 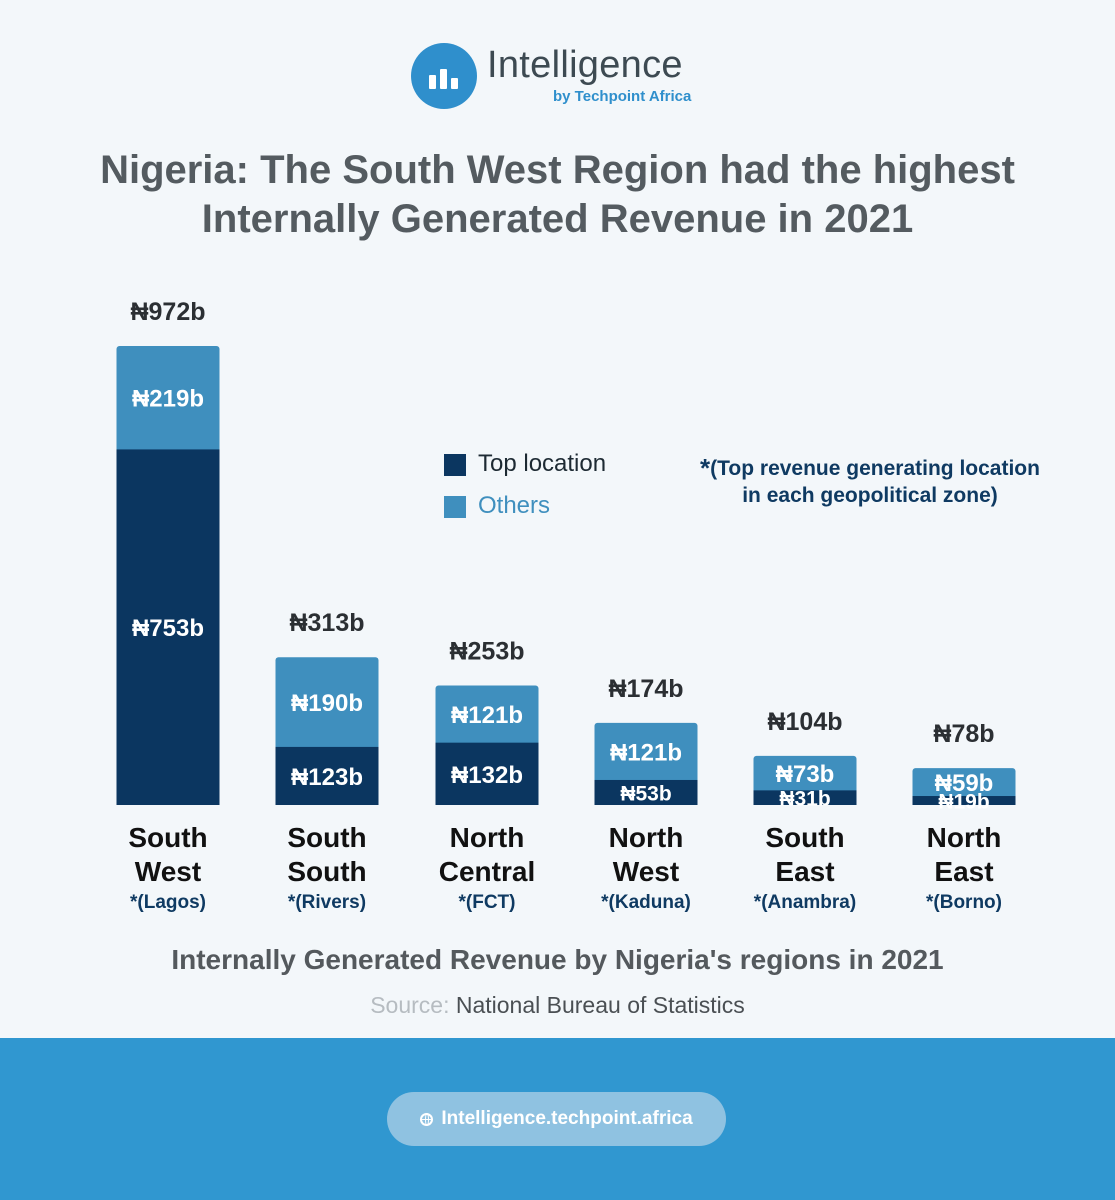 What do you see at coordinates (487, 871) in the screenshot?
I see `category-label: Central` at bounding box center [487, 871].